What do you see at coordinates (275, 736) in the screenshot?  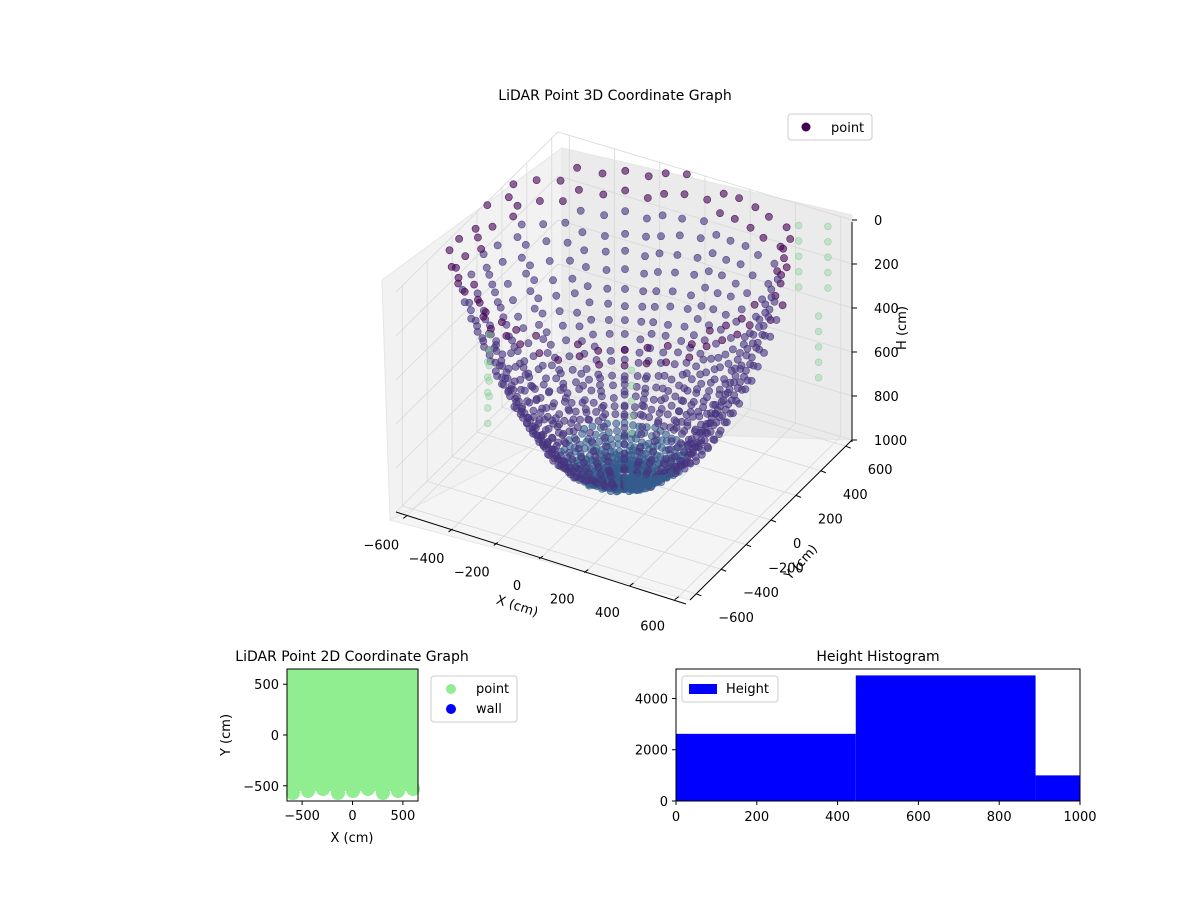 I see `y-tick-label: 0` at bounding box center [275, 736].